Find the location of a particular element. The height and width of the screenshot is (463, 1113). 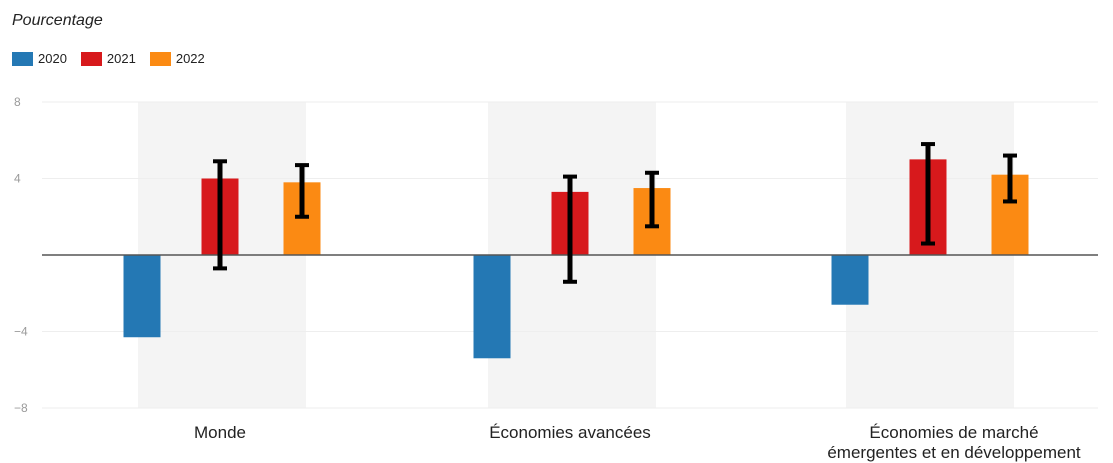

category-label-0: Monde is located at coordinates (220, 432).